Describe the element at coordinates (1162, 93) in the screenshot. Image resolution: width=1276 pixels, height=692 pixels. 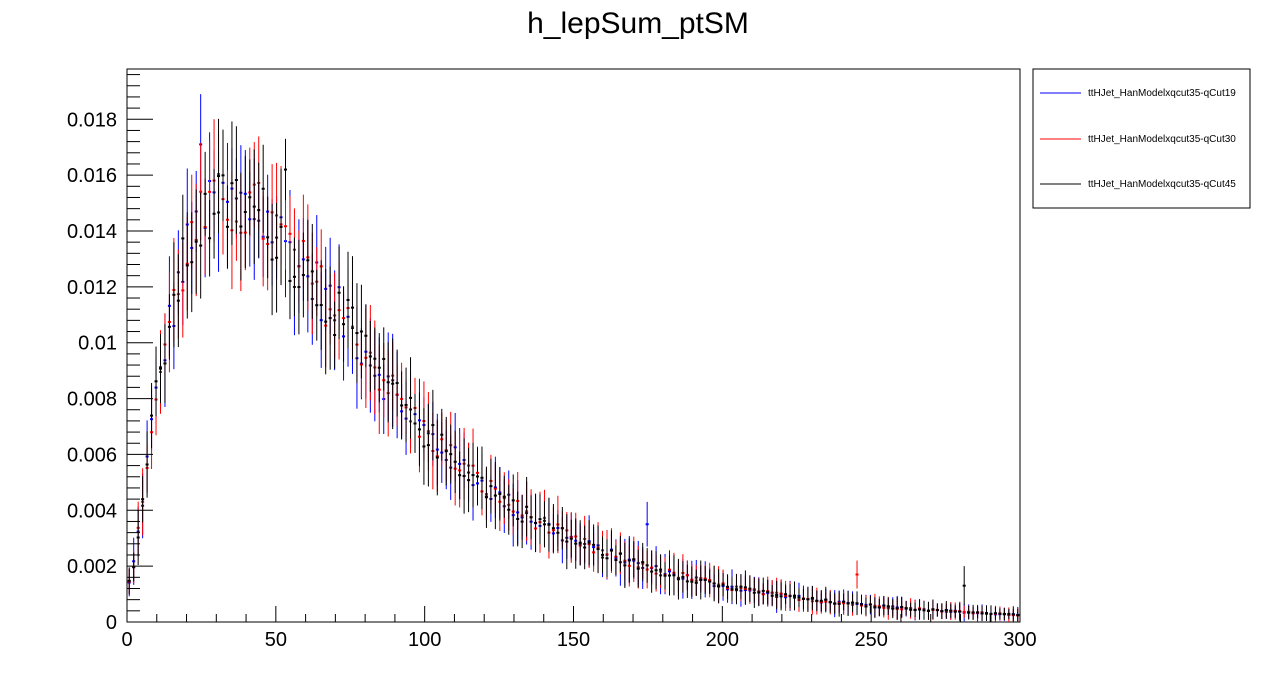
I see `legend-label-qcut19: ttHJet_HanModelxqcut35-qCut19` at that location.